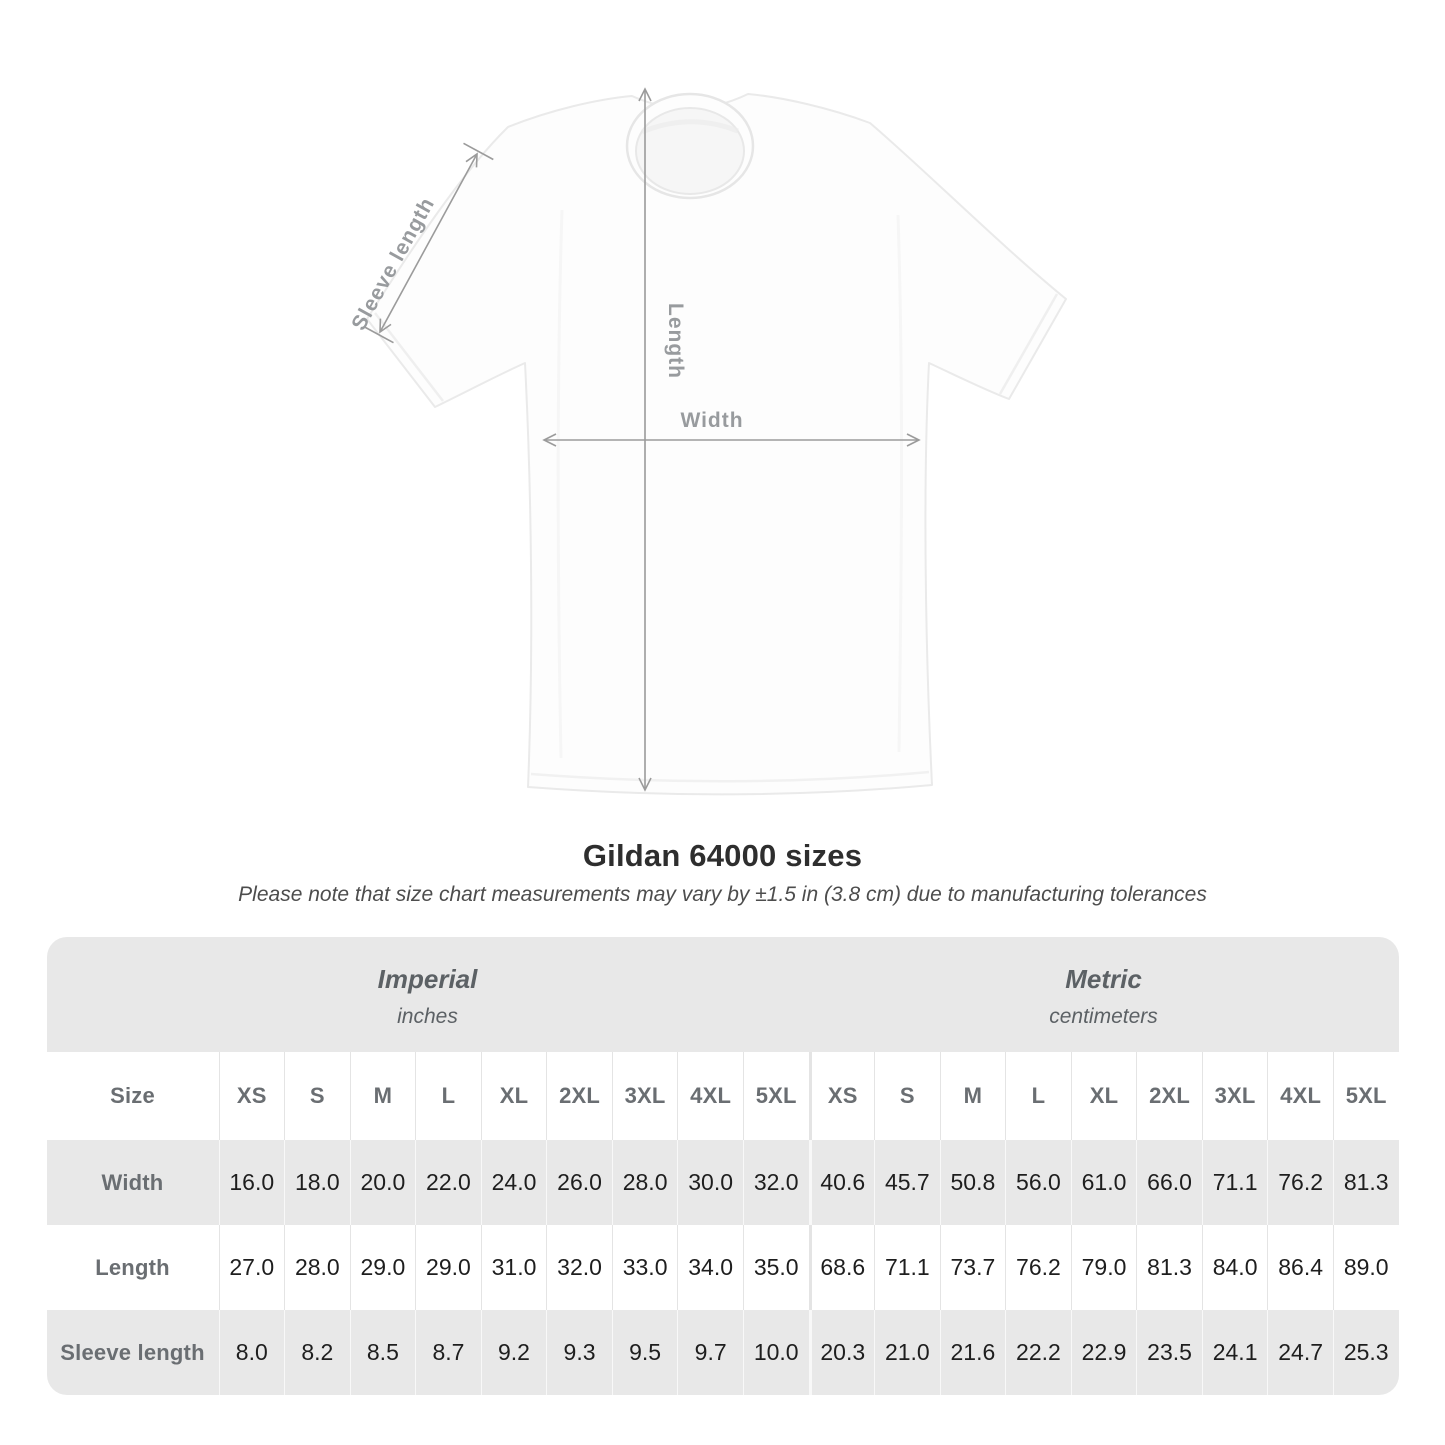 This screenshot has height=1445, width=1445. Describe the element at coordinates (317, 1182) in the screenshot. I see `value-cell-imperial: 18.0` at that location.